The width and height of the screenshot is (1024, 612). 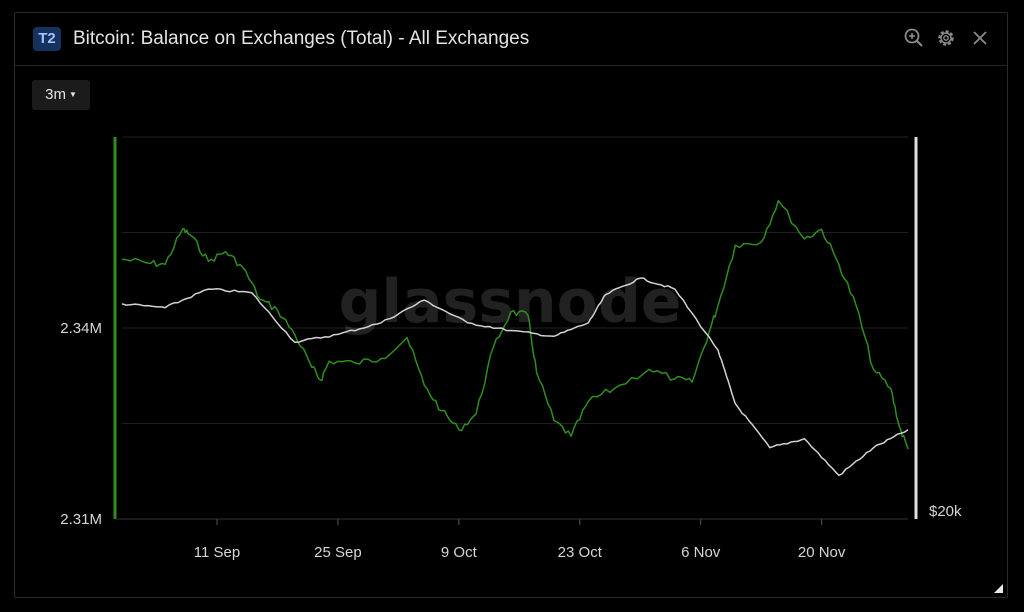 I want to click on watermark: glassnode, so click(x=509, y=302).